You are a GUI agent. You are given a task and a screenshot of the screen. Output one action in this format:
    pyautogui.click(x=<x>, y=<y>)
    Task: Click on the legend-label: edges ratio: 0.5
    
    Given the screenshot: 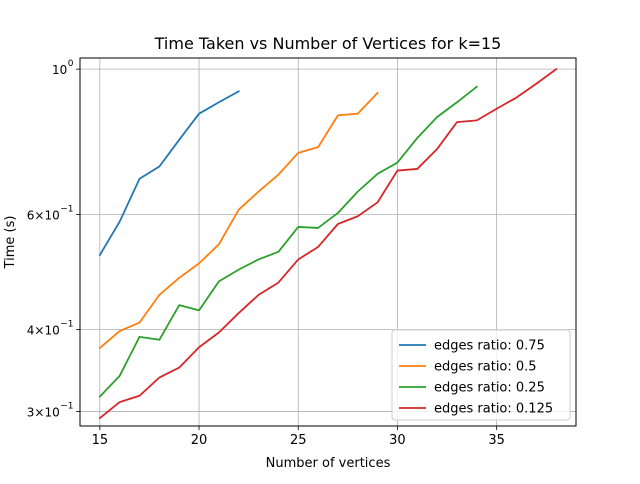 What is the action you would take?
    pyautogui.click(x=485, y=367)
    